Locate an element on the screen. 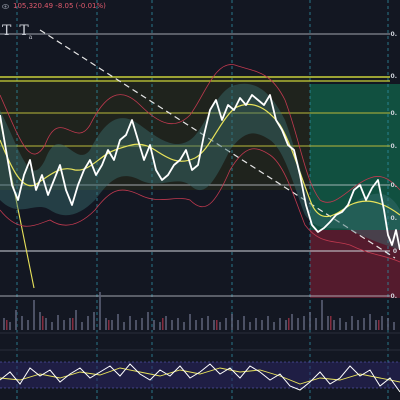 This screenshot has width=400, height=400. symbol-header: 105,320.49 -8.05 (-0.01%) is located at coordinates (53, 6).